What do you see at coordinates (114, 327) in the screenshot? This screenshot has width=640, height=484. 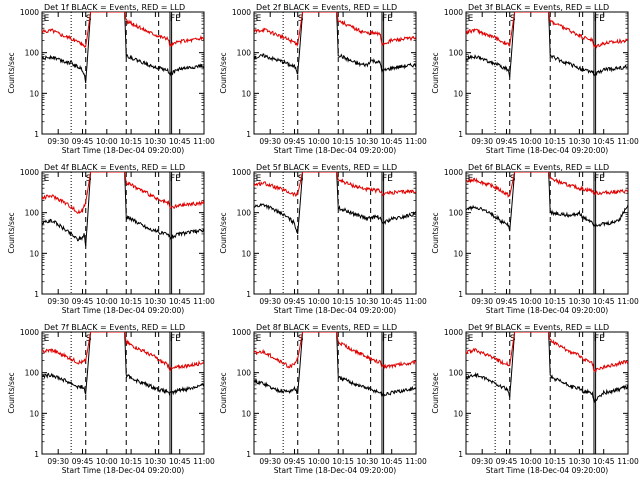 I see `chart-title: Det 7f BLACK = Events, RED = LLD` at bounding box center [114, 327].